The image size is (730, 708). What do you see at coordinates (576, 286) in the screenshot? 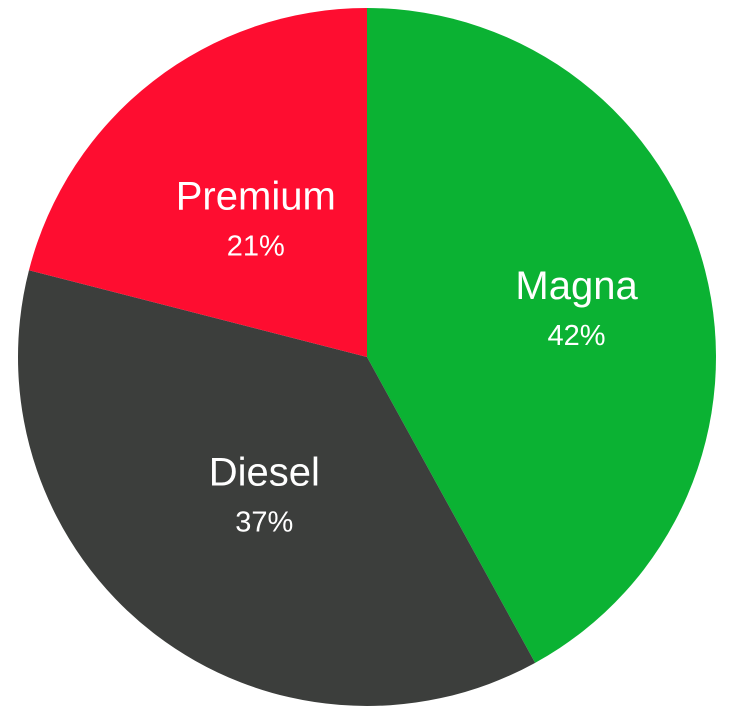
I see `slice-label-magna: Magna` at bounding box center [576, 286].